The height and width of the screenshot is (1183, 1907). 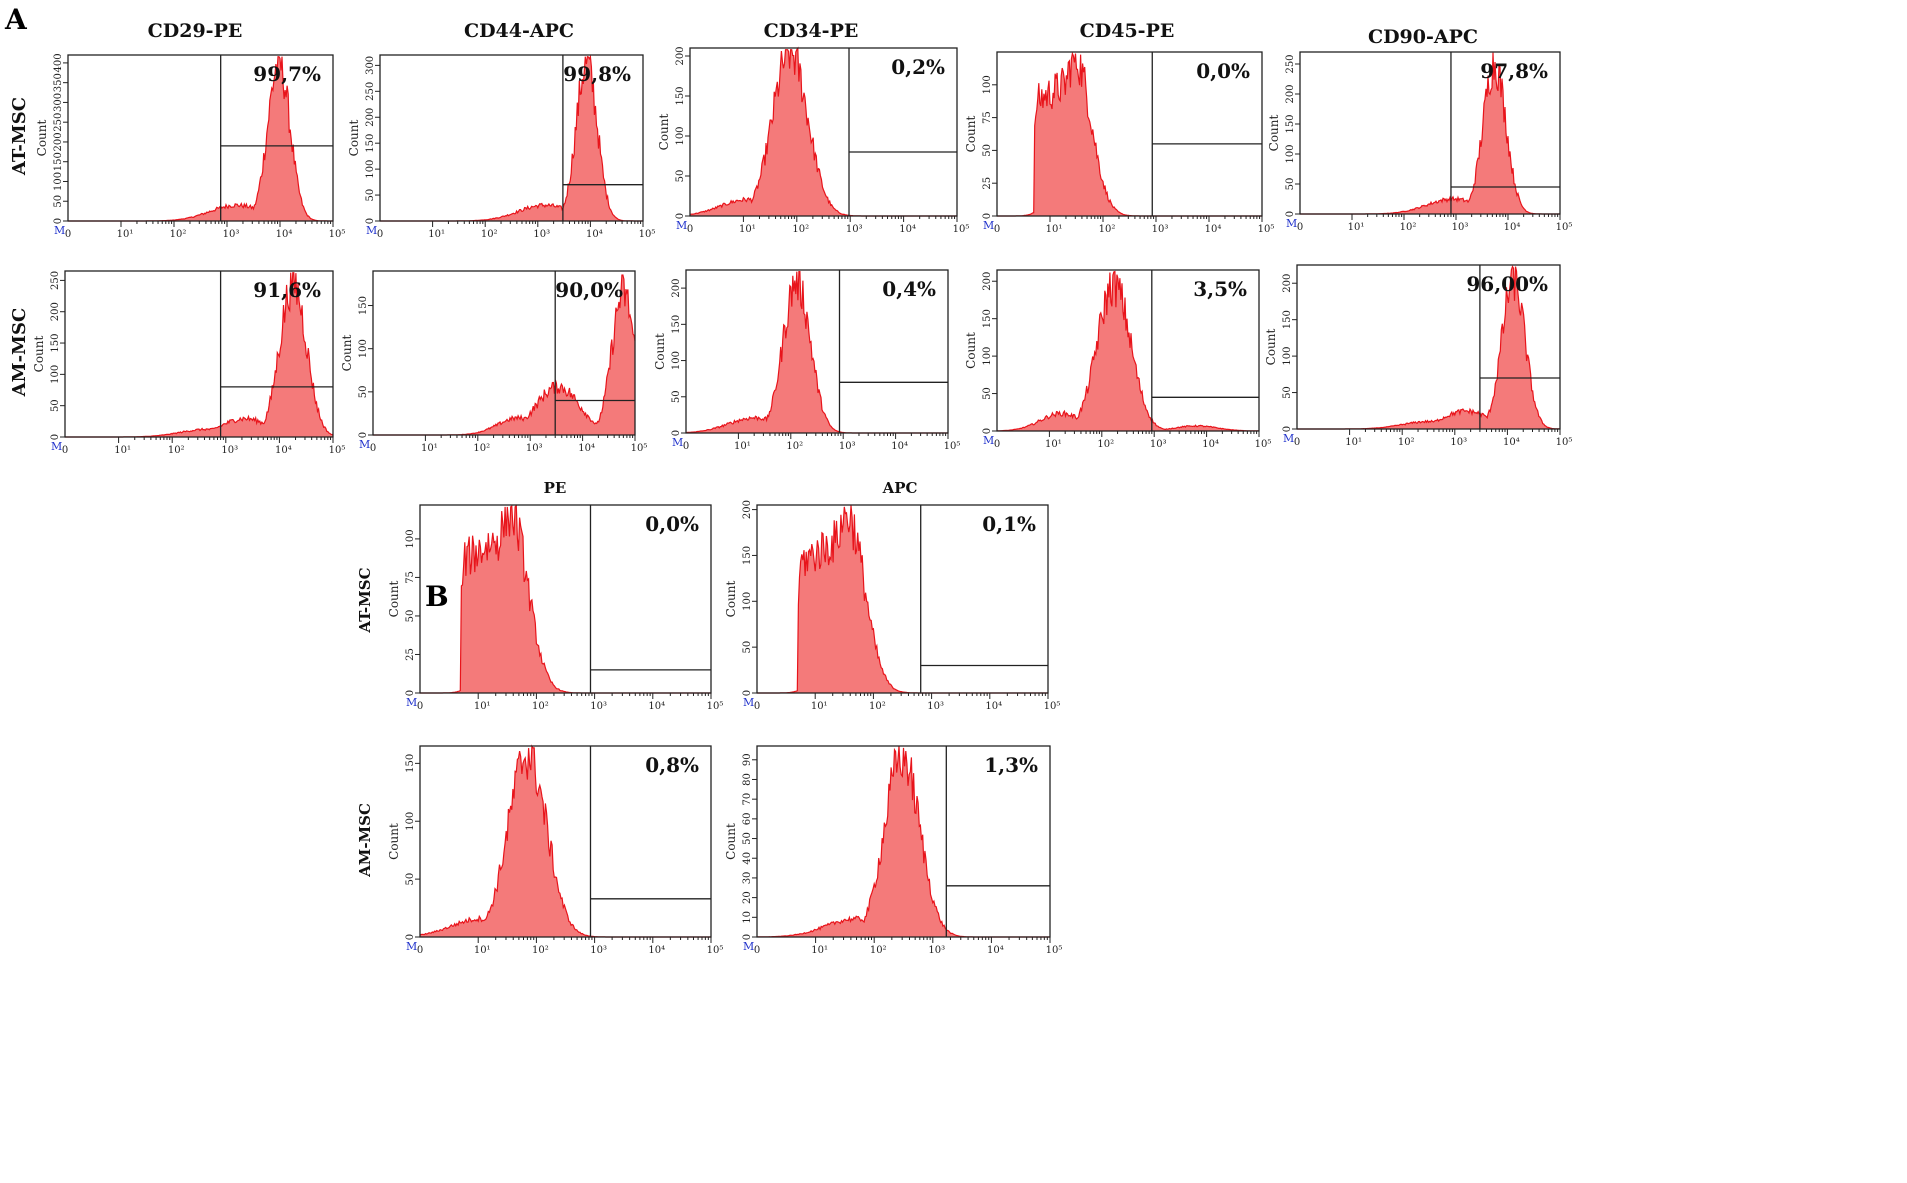 What do you see at coordinates (19, 353) in the screenshot?
I see `row-label: AM-MSC` at bounding box center [19, 353].